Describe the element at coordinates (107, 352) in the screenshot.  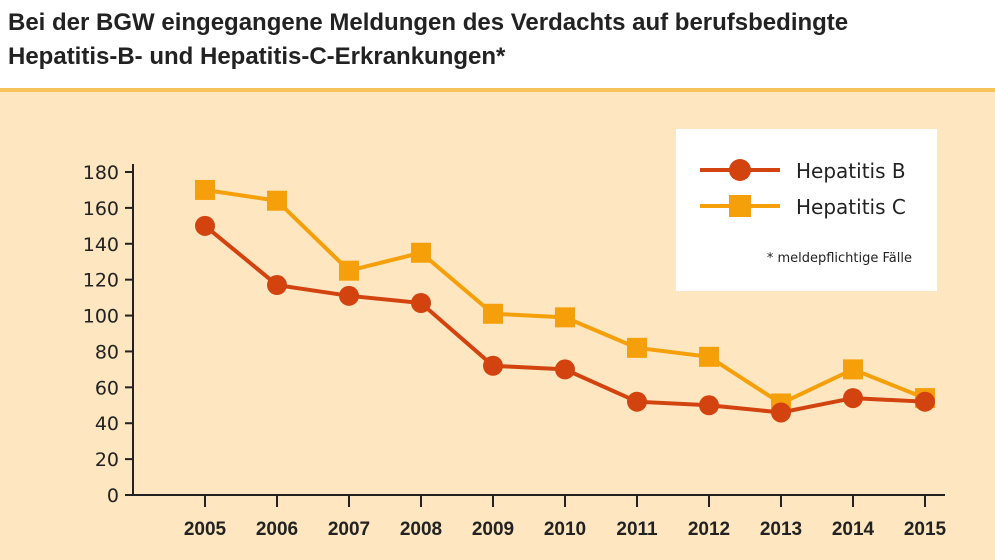
I see `y-tick-label: 80` at that location.